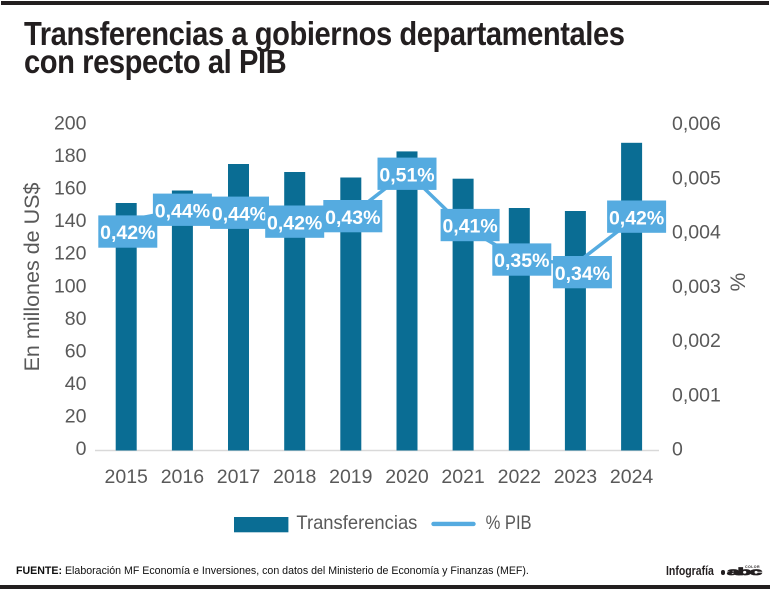 The image size is (770, 590). Describe the element at coordinates (521, 261) in the screenshot. I see `svg-text: 0,35%` at that location.